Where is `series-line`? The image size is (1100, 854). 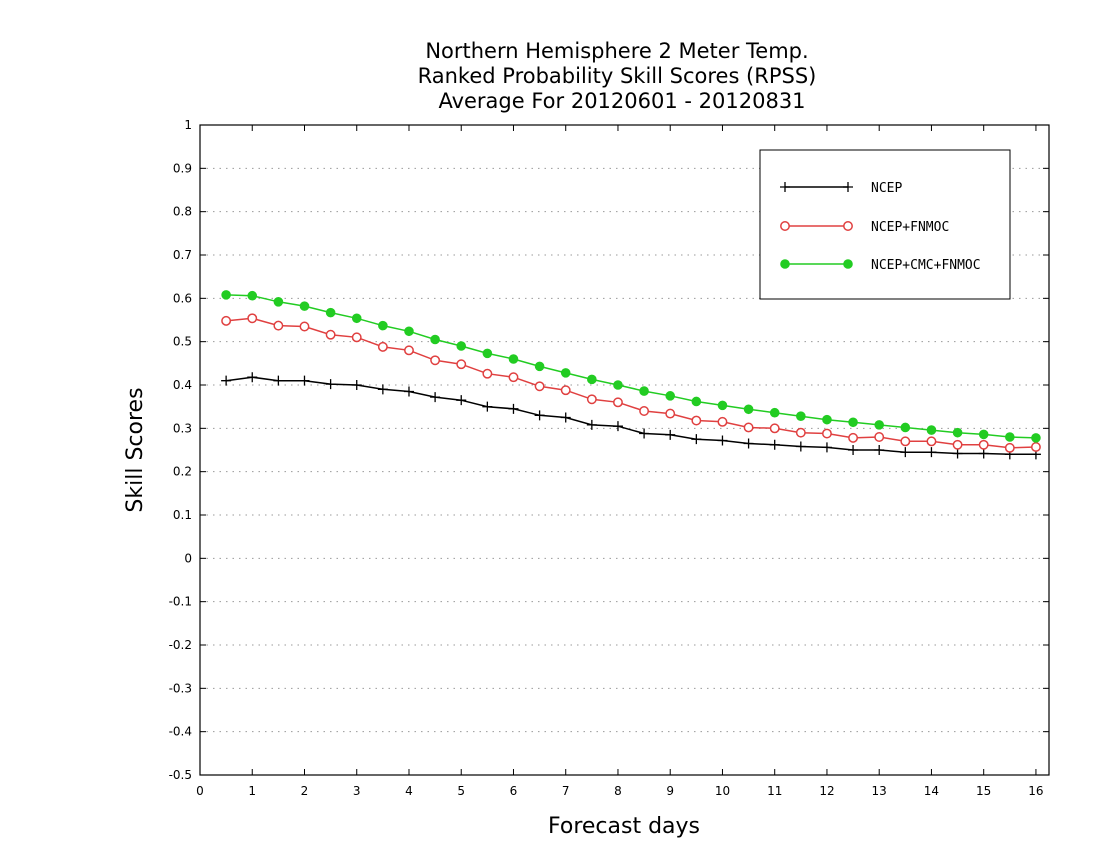
series-line is located at coordinates (631, 366).